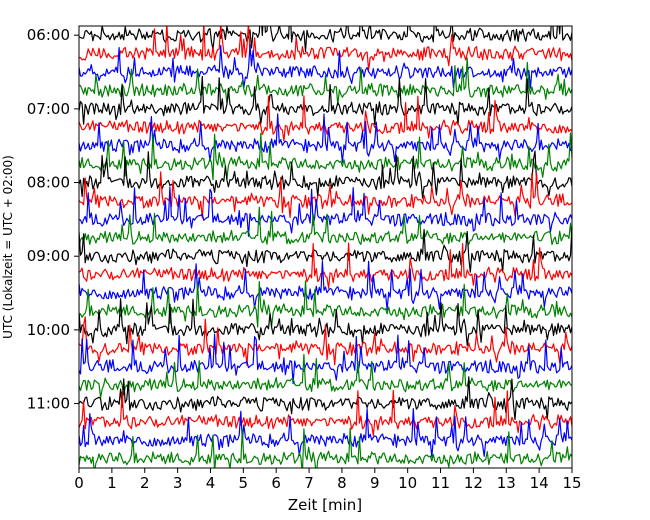  I want to click on y-tick-label: 10:00, so click(48, 330).